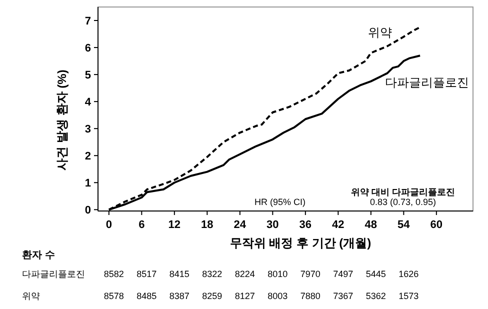 The height and width of the screenshot is (309, 488). I want to click on y-tick-label: 4, so click(88, 102).